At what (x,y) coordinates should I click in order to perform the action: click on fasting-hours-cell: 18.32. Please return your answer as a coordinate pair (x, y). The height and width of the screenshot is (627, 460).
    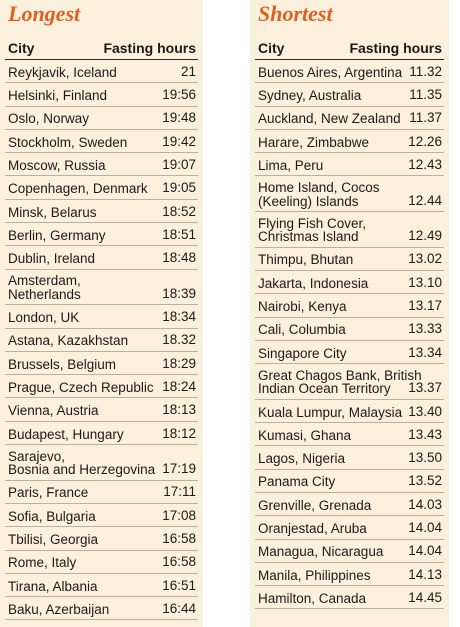
    Looking at the image, I should click on (179, 340).